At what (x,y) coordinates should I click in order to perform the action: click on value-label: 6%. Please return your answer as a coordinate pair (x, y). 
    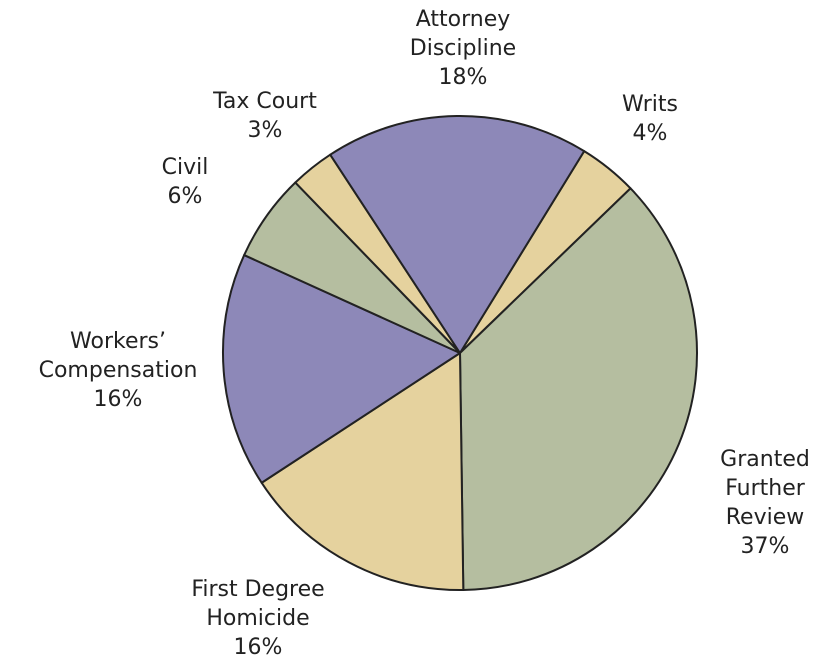
    Looking at the image, I should click on (185, 196).